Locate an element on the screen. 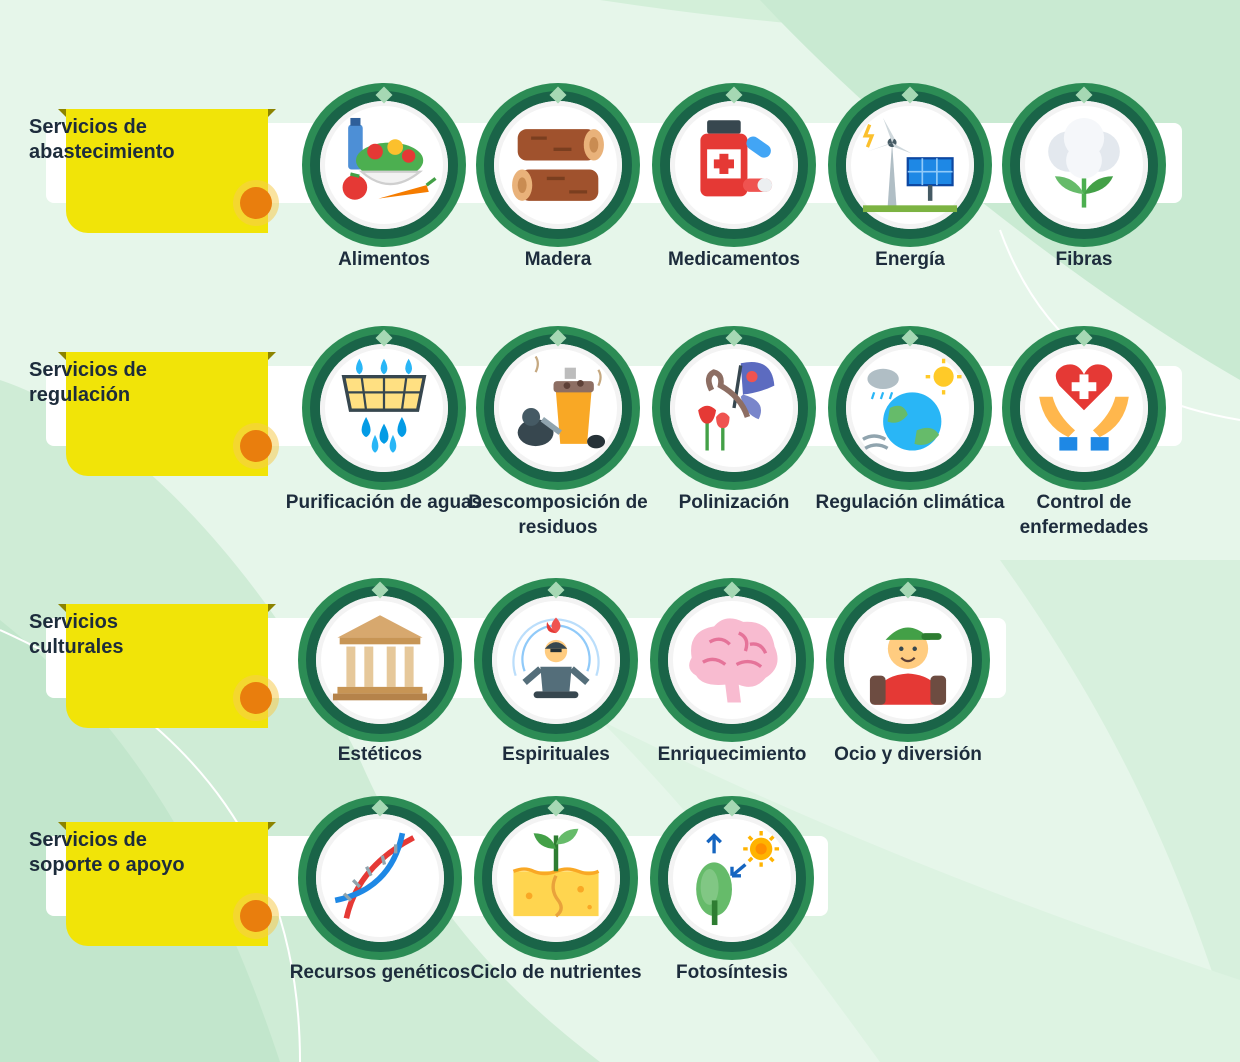 This screenshot has height=1062, width=1240. service-label: Ciclo de nutrientes is located at coordinates (556, 972).